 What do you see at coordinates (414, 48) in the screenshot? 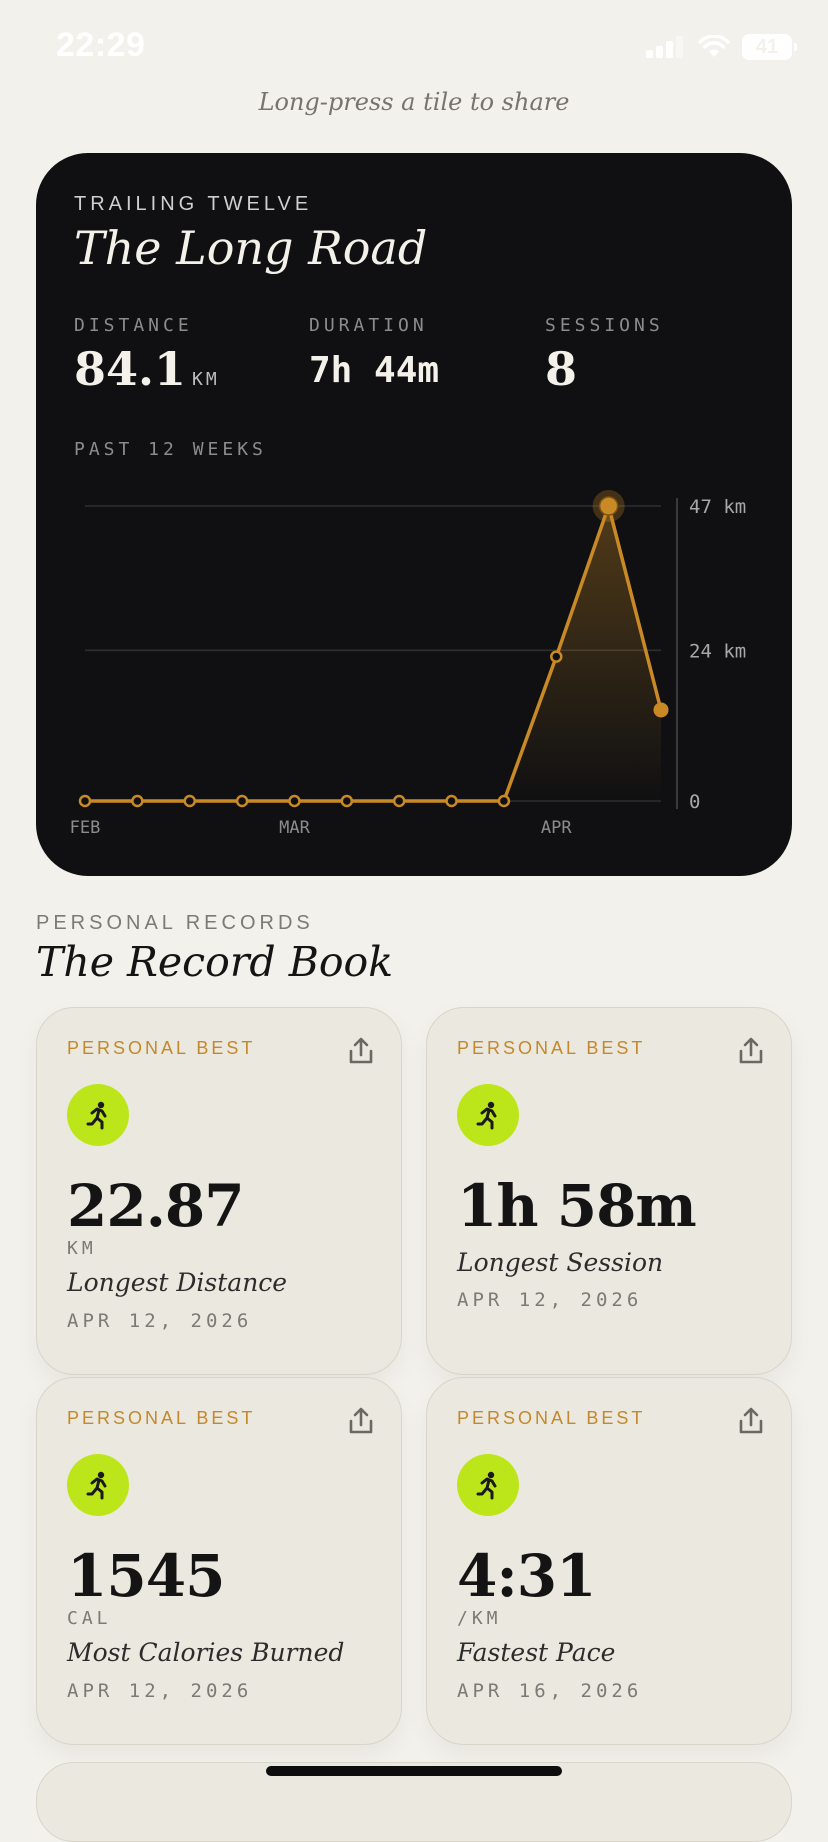
I see `status-bar: 22:29 41` at bounding box center [414, 48].